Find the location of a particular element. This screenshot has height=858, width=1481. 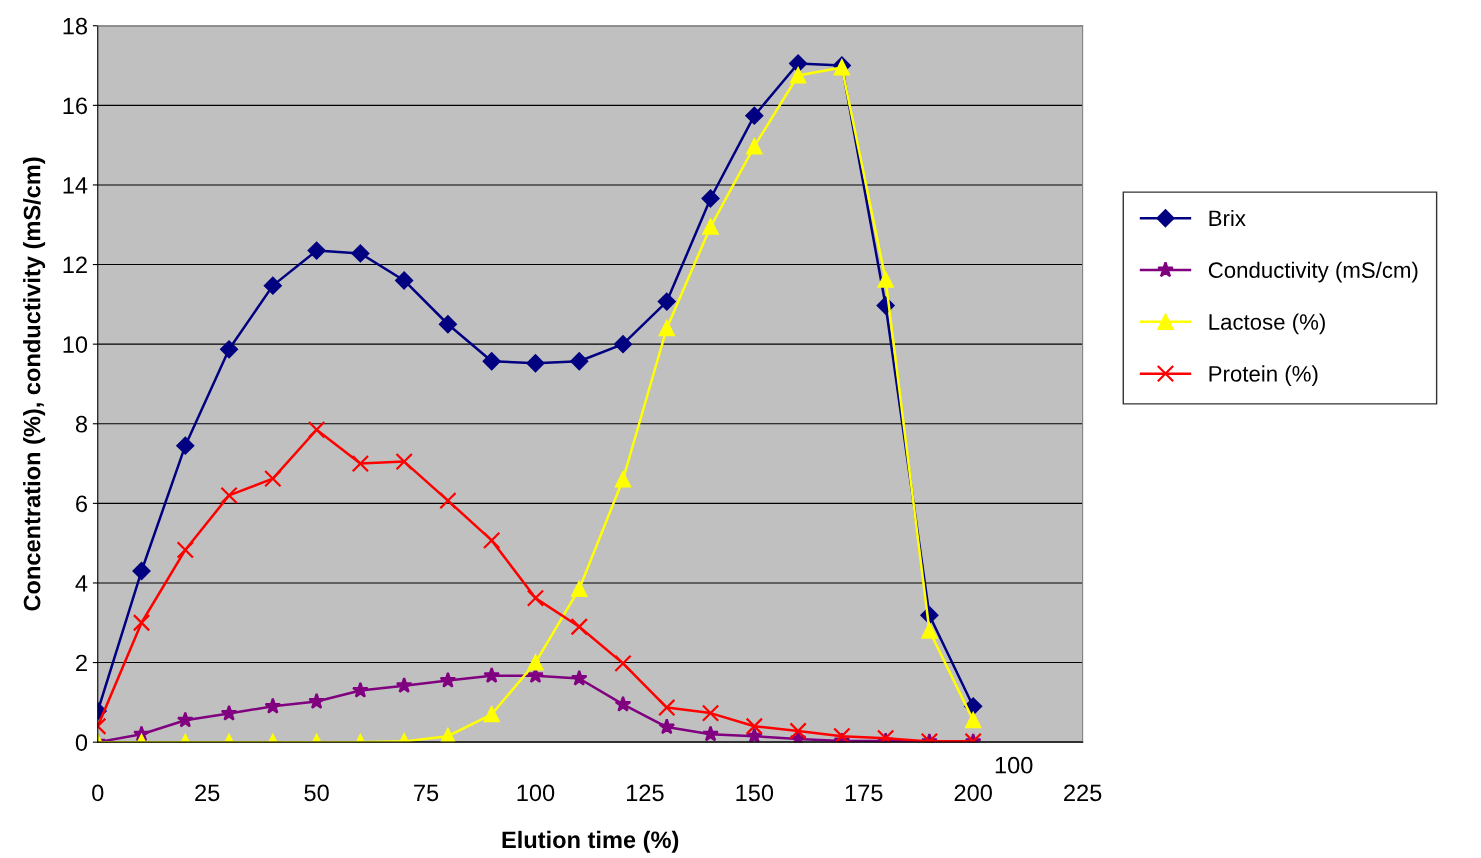

x-tick-label: 200 is located at coordinates (973, 793).